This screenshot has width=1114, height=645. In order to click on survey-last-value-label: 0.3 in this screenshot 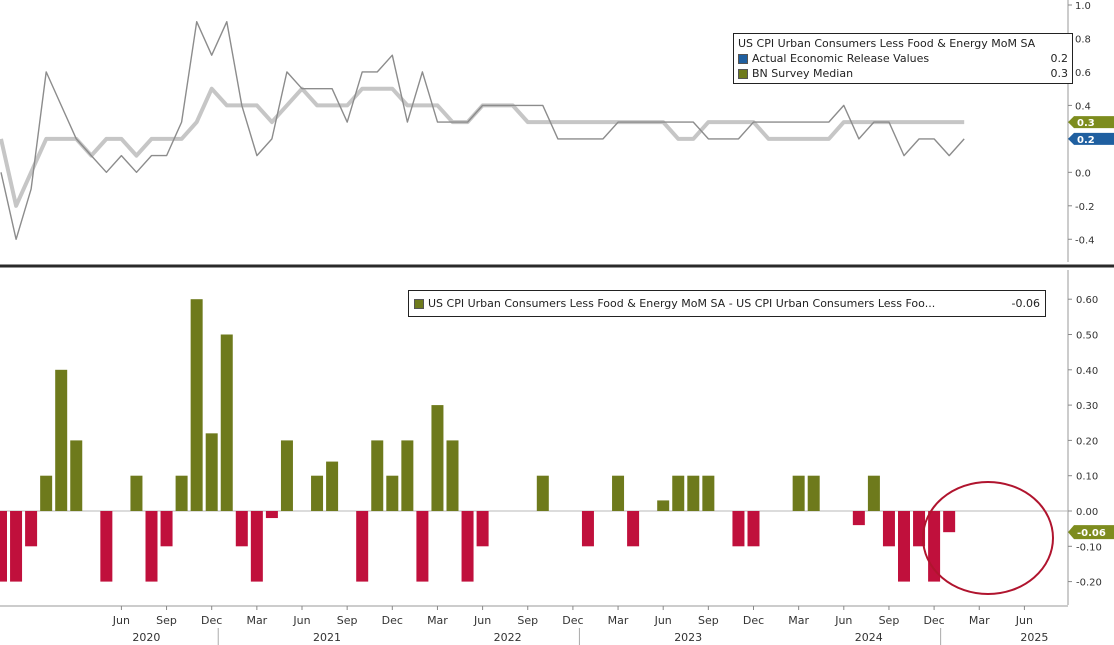, I will do `click(1086, 123)`.